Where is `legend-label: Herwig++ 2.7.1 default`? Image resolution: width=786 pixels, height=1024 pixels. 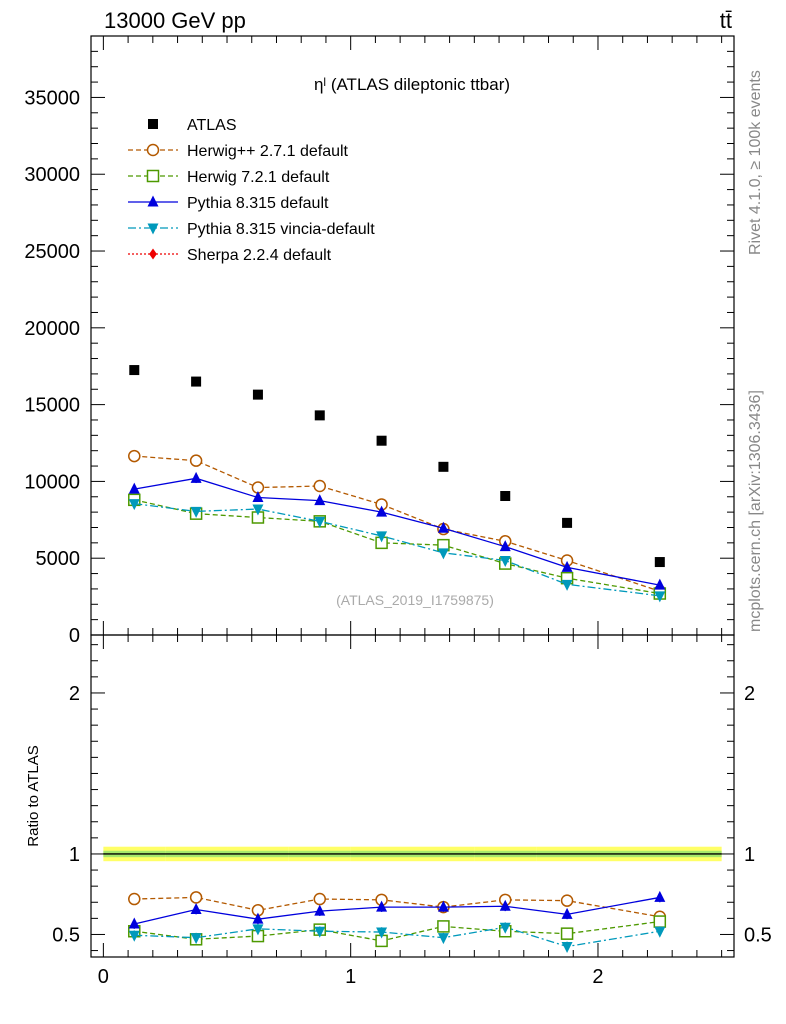 legend-label: Herwig++ 2.7.1 default is located at coordinates (268, 151).